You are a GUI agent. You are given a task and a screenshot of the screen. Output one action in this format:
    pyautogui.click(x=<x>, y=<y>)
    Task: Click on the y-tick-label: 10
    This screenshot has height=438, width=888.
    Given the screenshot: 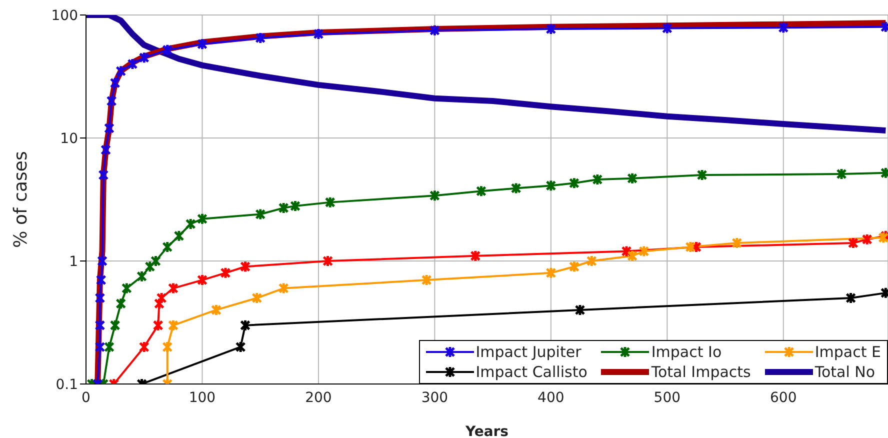 What is the action you would take?
    pyautogui.click(x=69, y=138)
    